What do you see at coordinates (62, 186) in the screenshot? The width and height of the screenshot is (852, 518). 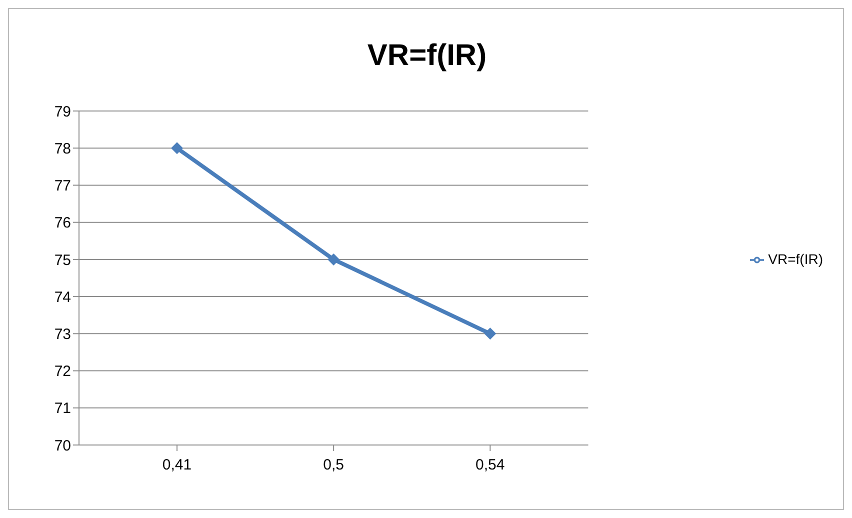 I see `y-tick-label: 77` at bounding box center [62, 186].